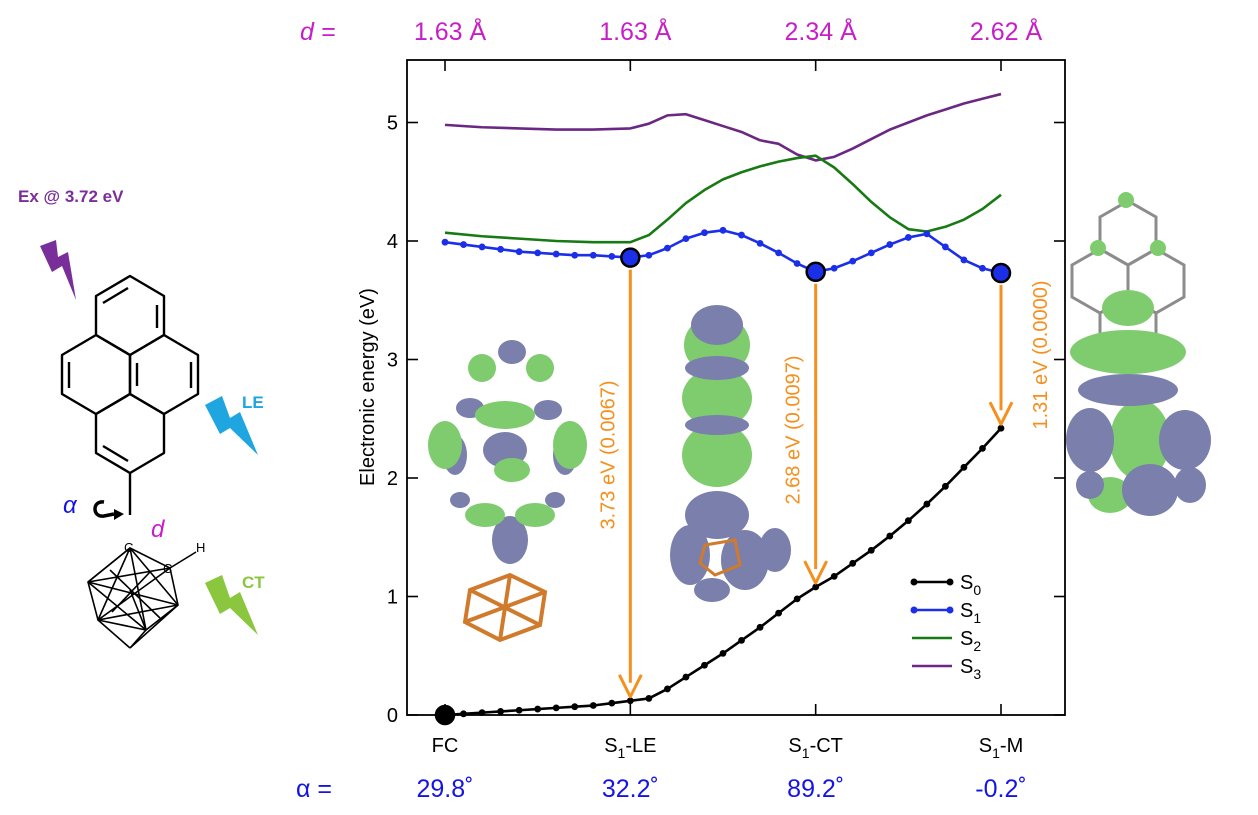 Image resolution: width=1258 pixels, height=815 pixels. What do you see at coordinates (661, 789) in the screenshot?
I see `alpha-row: α = 29.8˚ 32.2˚ 89.2˚ -0.2˚` at bounding box center [661, 789].